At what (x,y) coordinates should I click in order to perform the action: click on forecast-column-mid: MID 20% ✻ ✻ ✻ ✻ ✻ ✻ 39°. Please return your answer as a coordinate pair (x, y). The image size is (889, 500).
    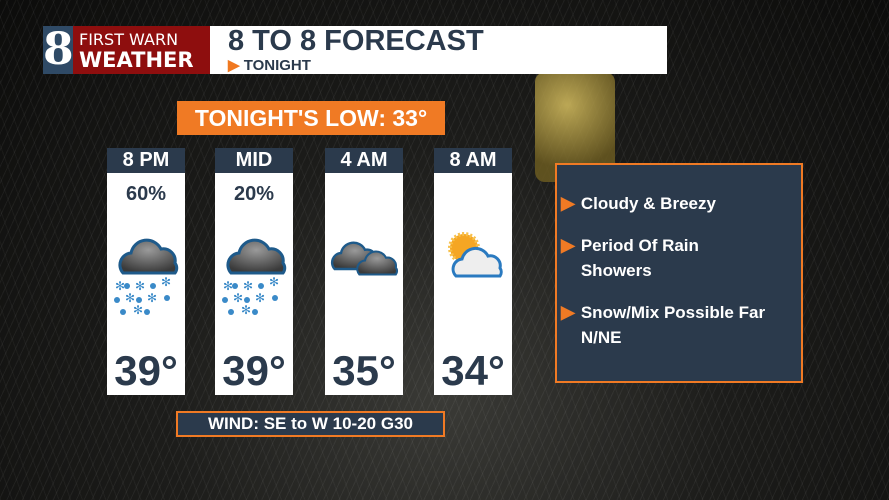
    Looking at the image, I should click on (254, 271).